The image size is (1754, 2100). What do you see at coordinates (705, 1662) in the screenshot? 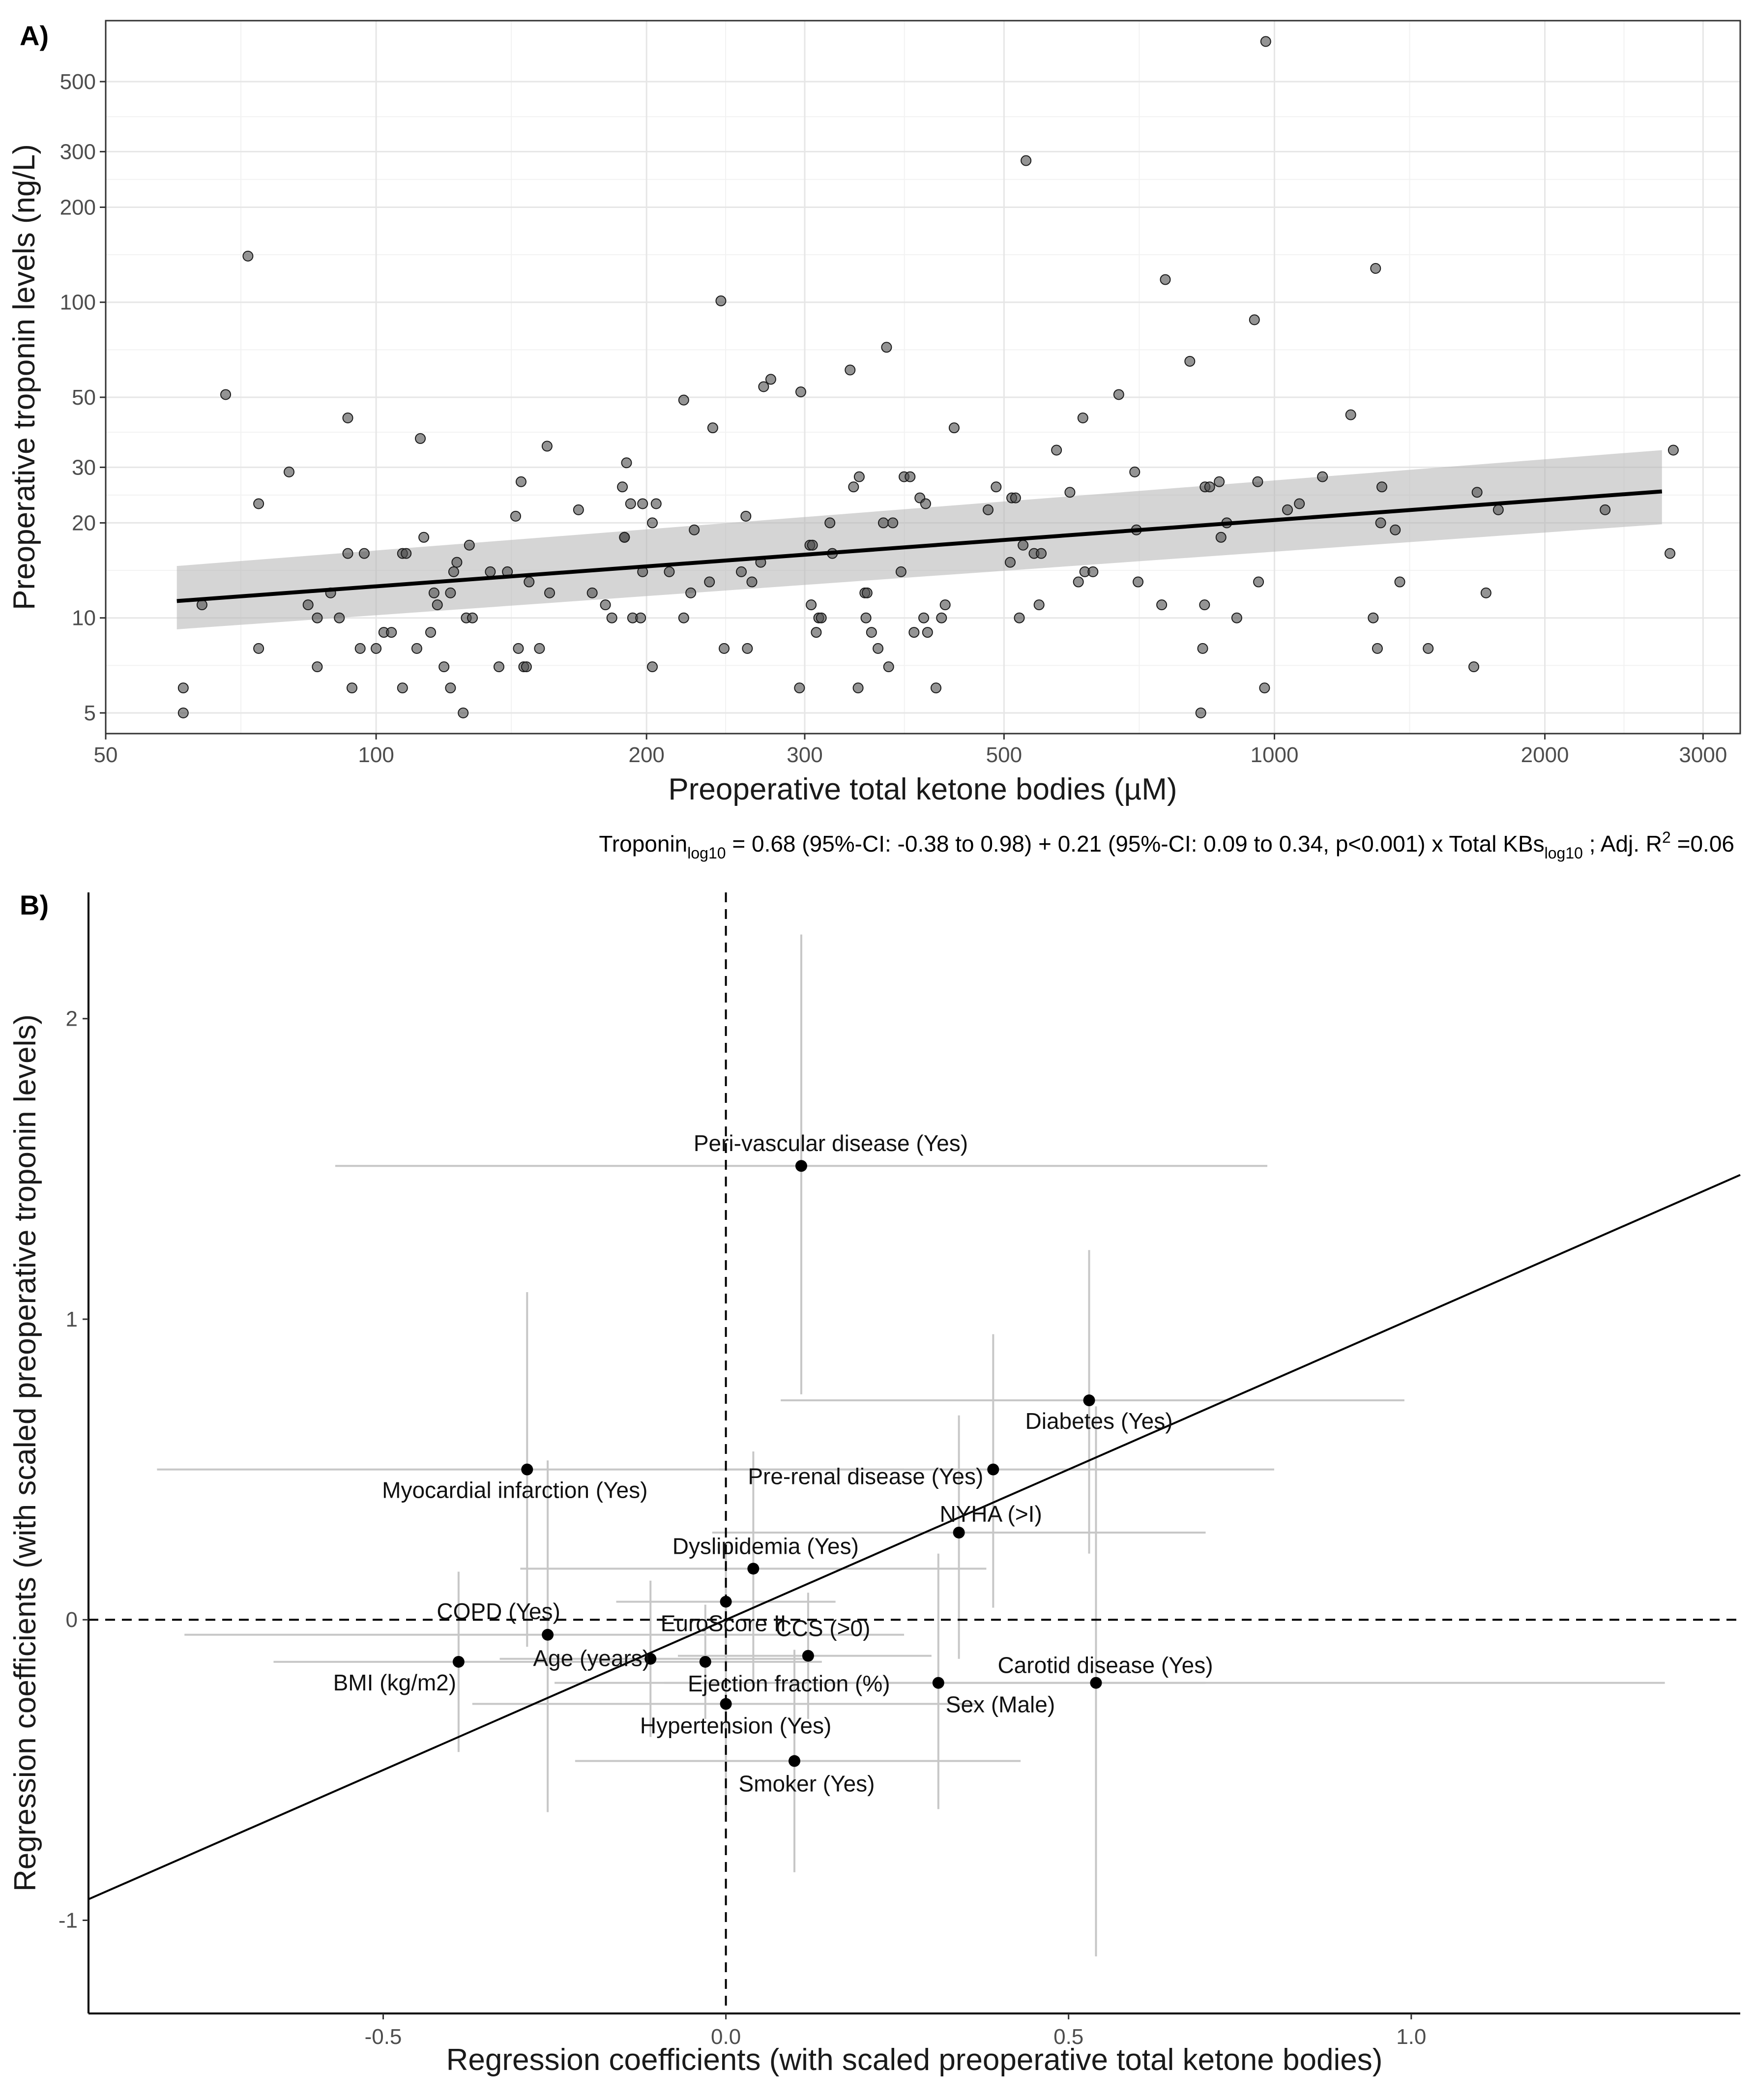
I see `point-ejection-fraction` at bounding box center [705, 1662].